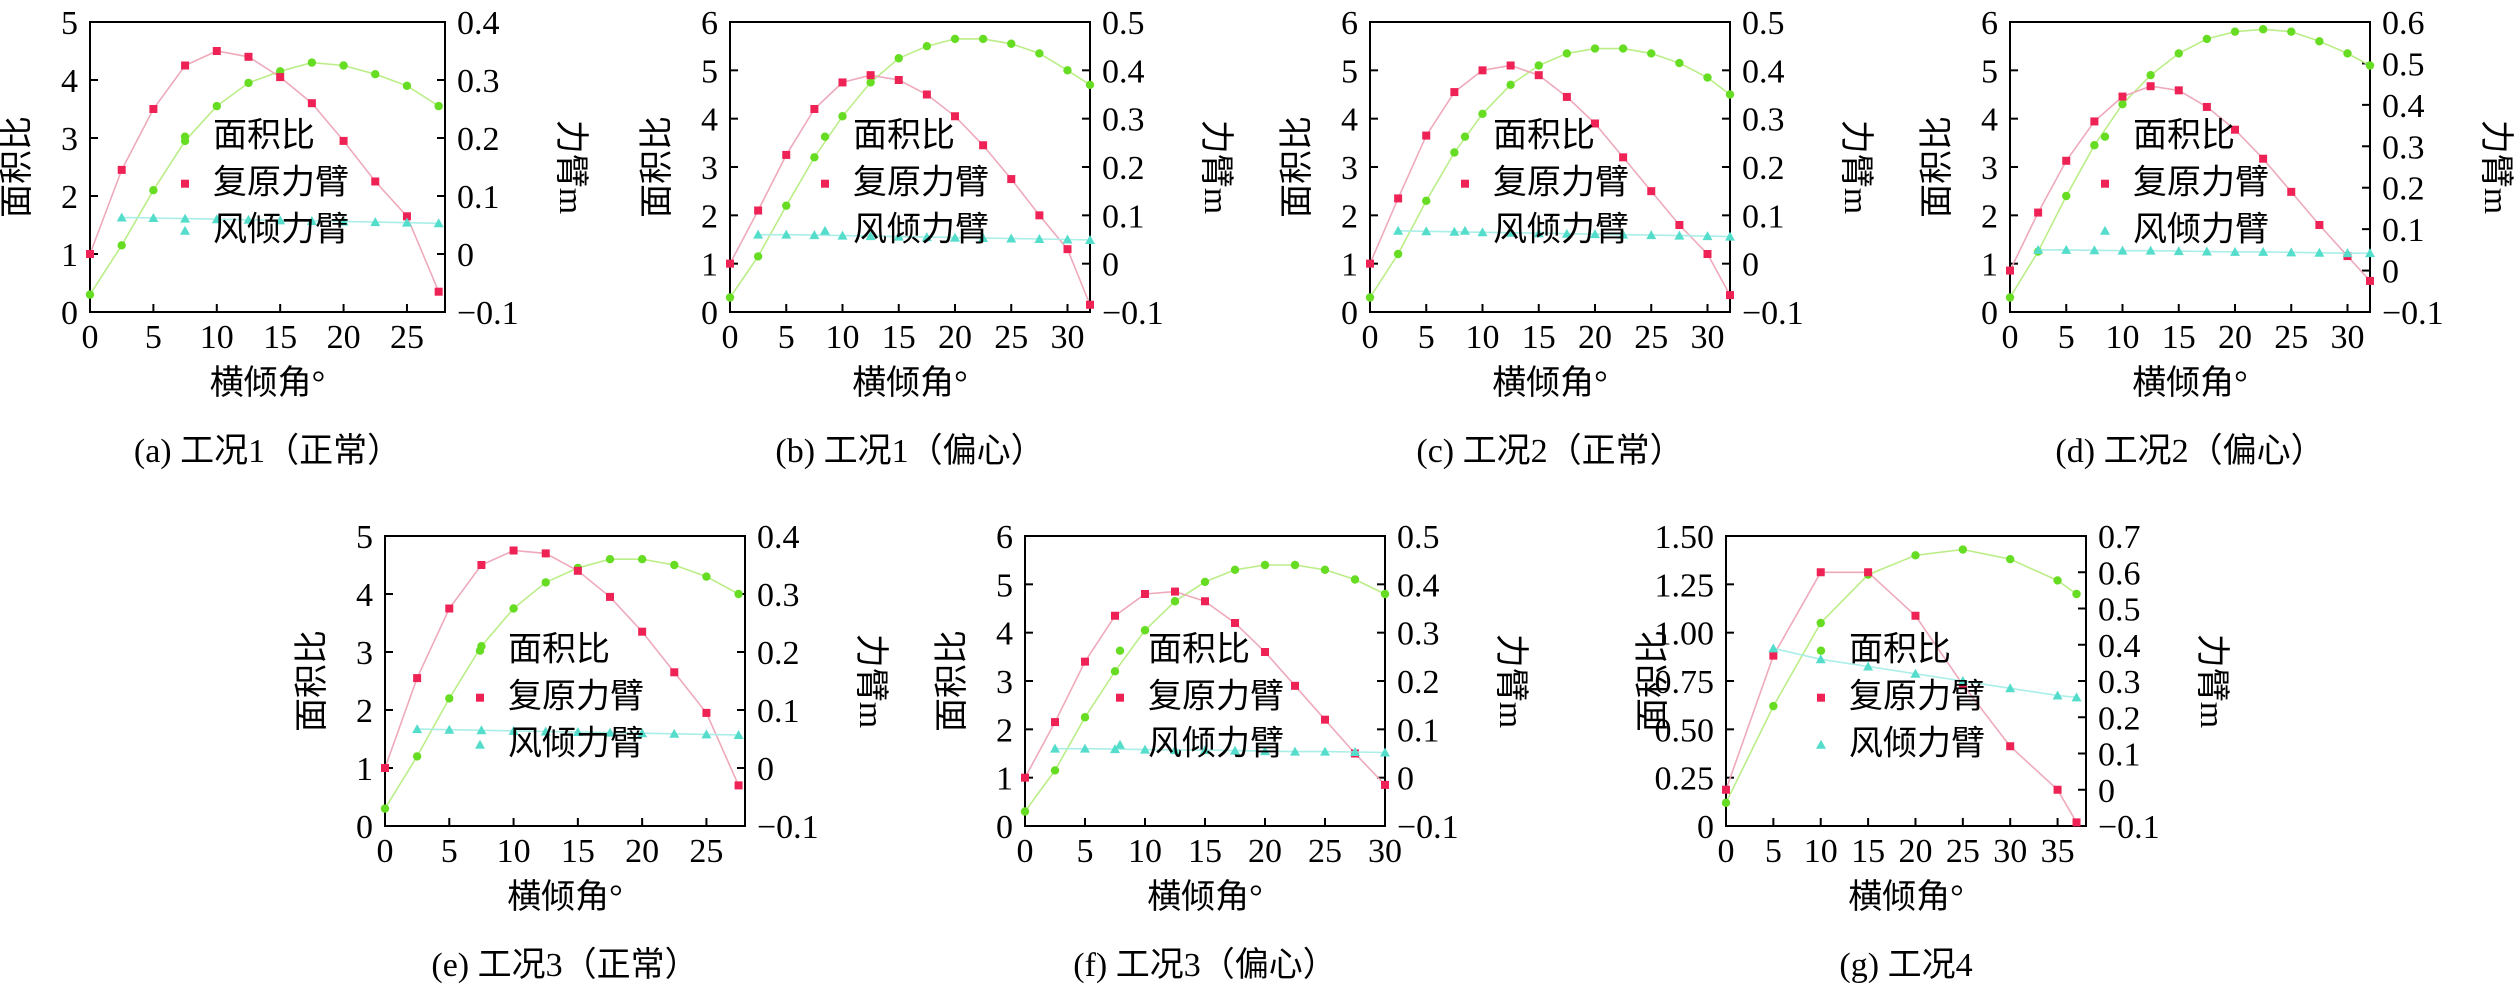 This screenshot has width=2520, height=994. Describe the element at coordinates (921, 183) in the screenshot. I see `legend-label-righting-arm: 复原力臂` at that location.